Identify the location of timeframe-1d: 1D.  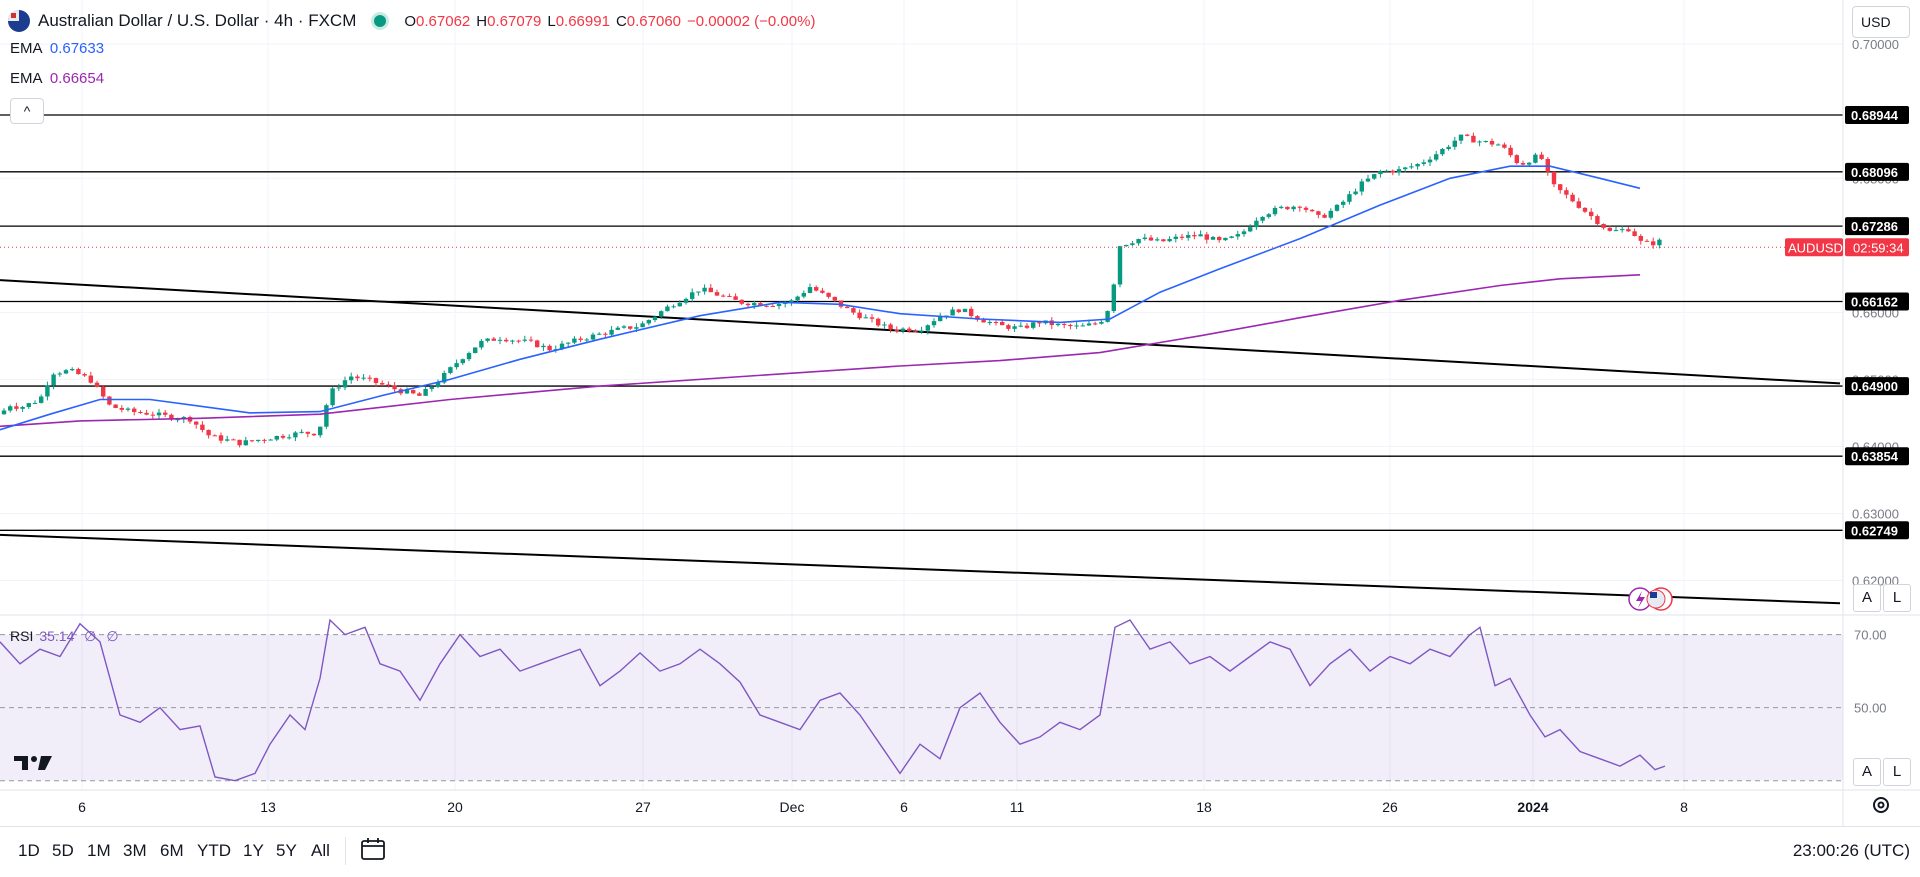
(29, 850).